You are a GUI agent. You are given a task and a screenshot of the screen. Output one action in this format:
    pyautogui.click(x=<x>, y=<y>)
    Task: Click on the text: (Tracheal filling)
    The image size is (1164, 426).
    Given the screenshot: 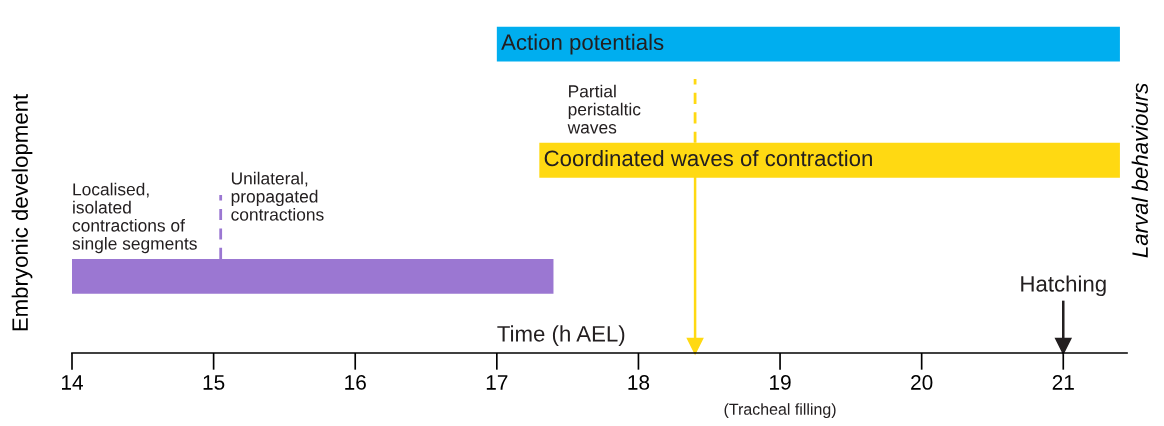 What is the action you would take?
    pyautogui.click(x=780, y=411)
    